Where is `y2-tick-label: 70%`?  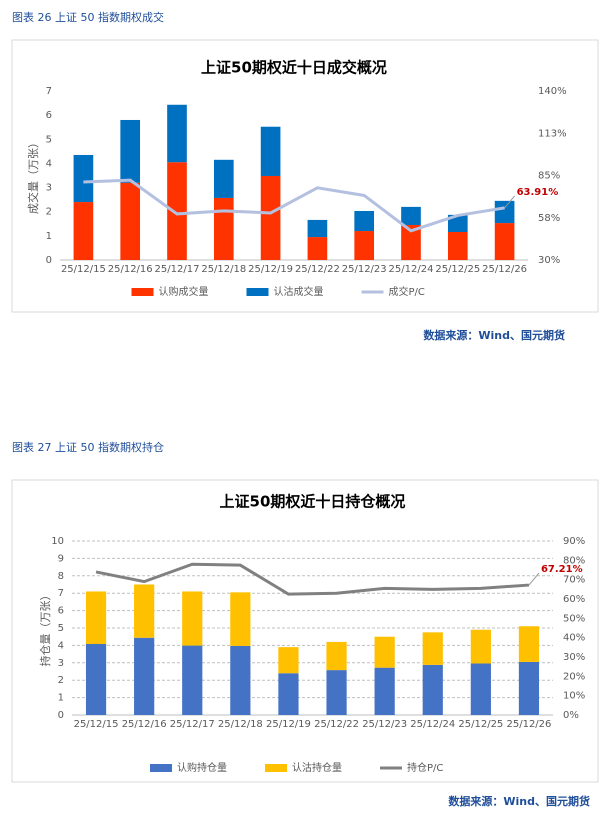 y2-tick-label: 70% is located at coordinates (574, 580).